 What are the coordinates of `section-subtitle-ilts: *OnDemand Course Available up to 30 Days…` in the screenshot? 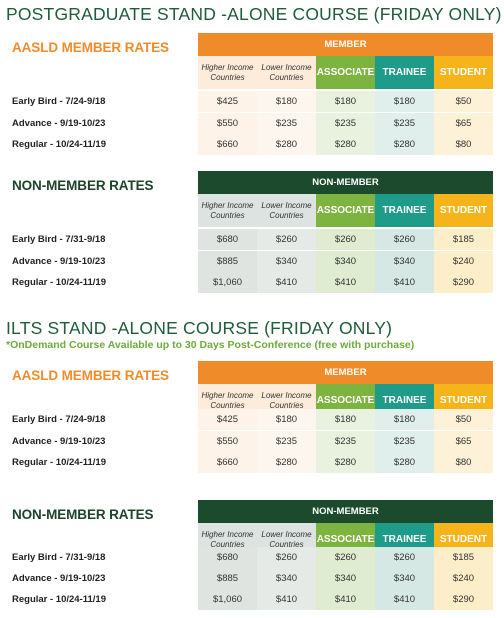 It's located at (210, 345).